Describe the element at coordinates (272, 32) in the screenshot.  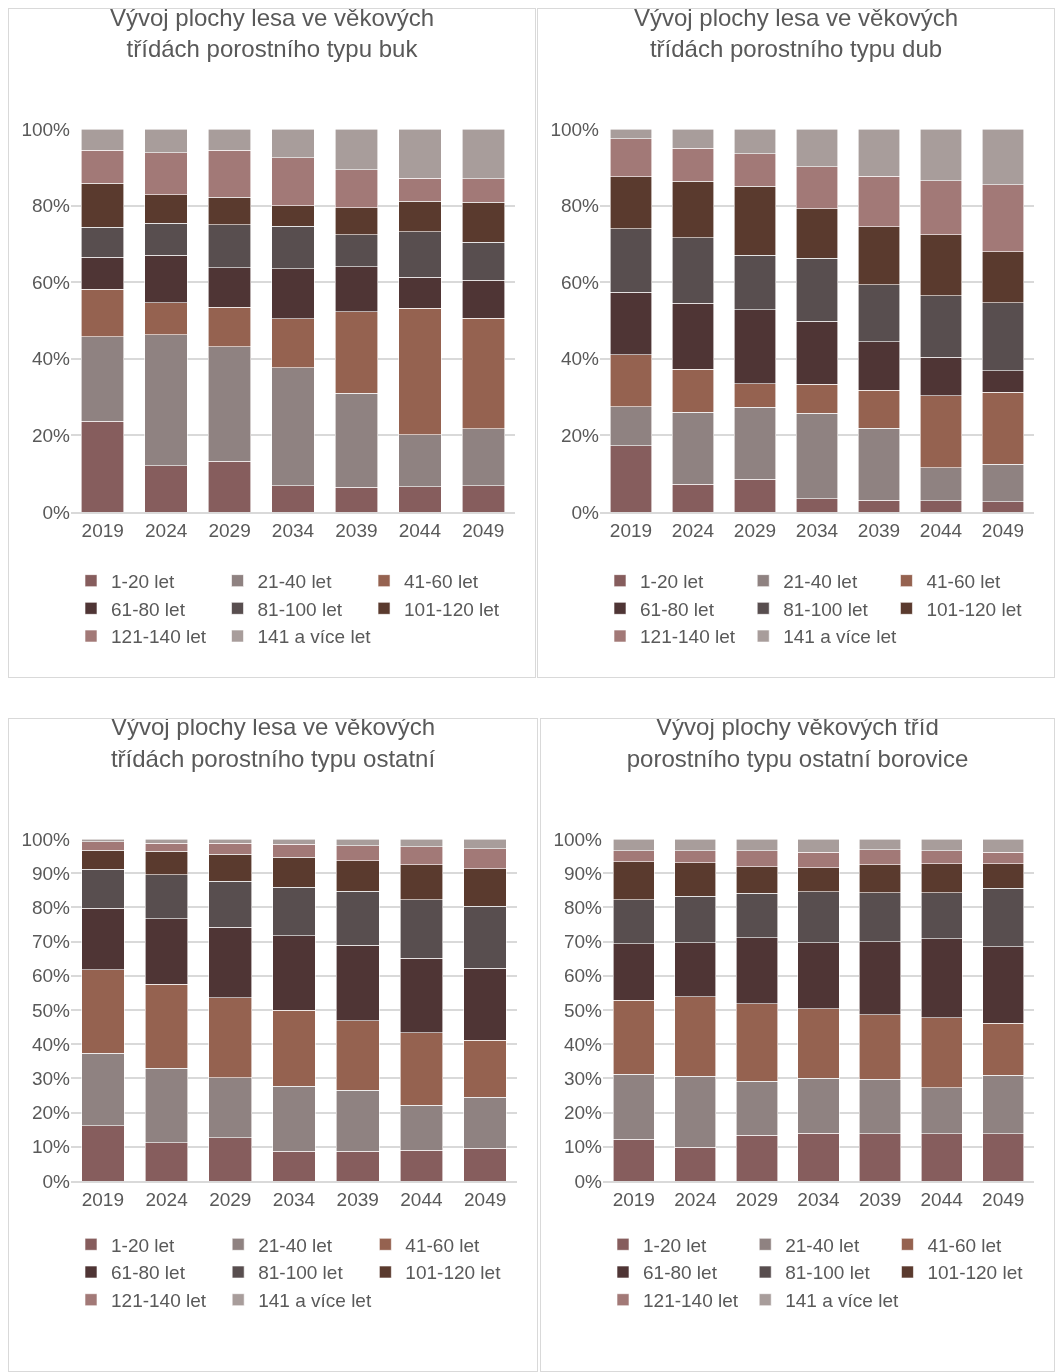
I see `chart-title: Vývoj plochy lesa ve věkových třídách porostního typu buk` at that location.